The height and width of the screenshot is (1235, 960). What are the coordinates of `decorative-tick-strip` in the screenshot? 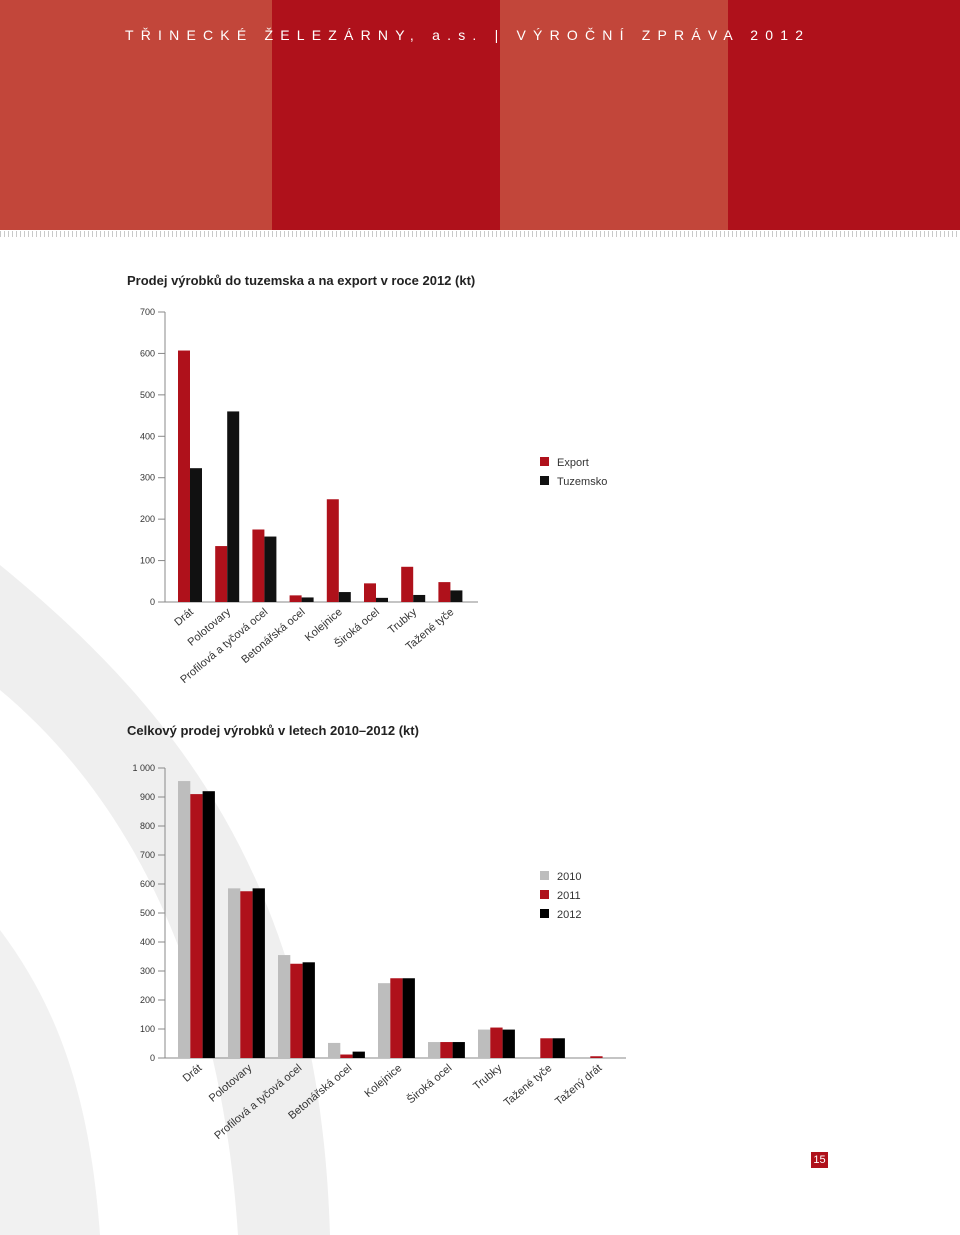 It's located at (480, 234).